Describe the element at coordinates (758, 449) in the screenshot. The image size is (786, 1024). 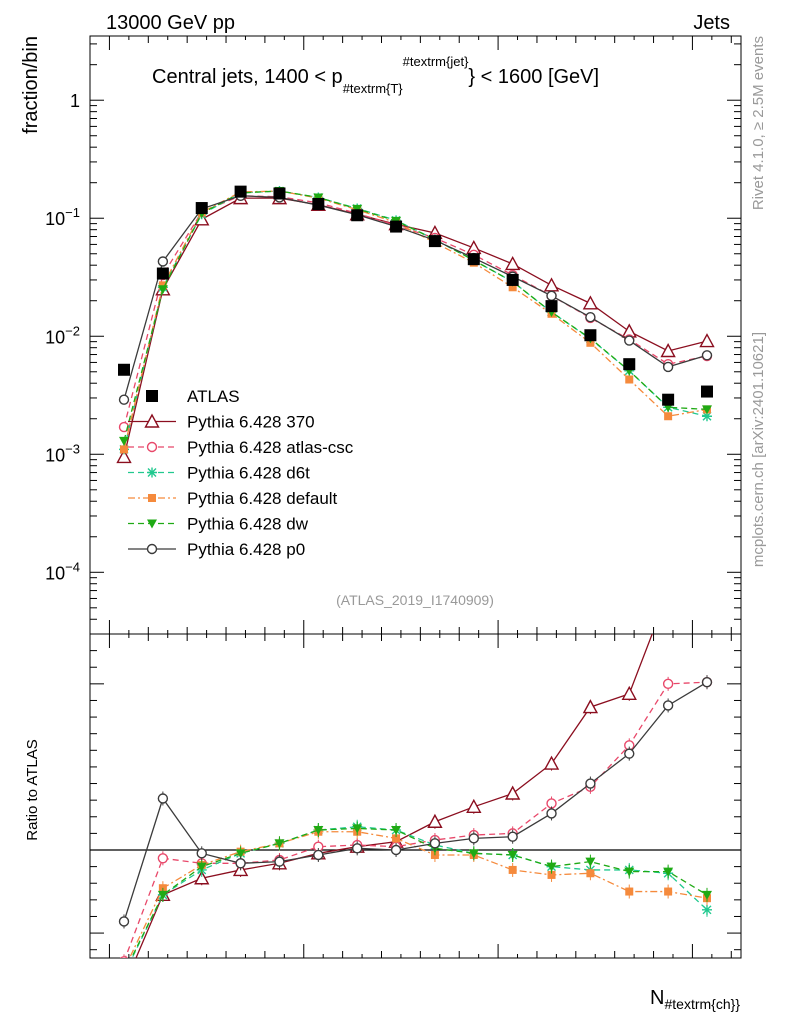
I see `side-label-mcplots: mcplots.cern.ch [arXiv:2401.10621]` at that location.